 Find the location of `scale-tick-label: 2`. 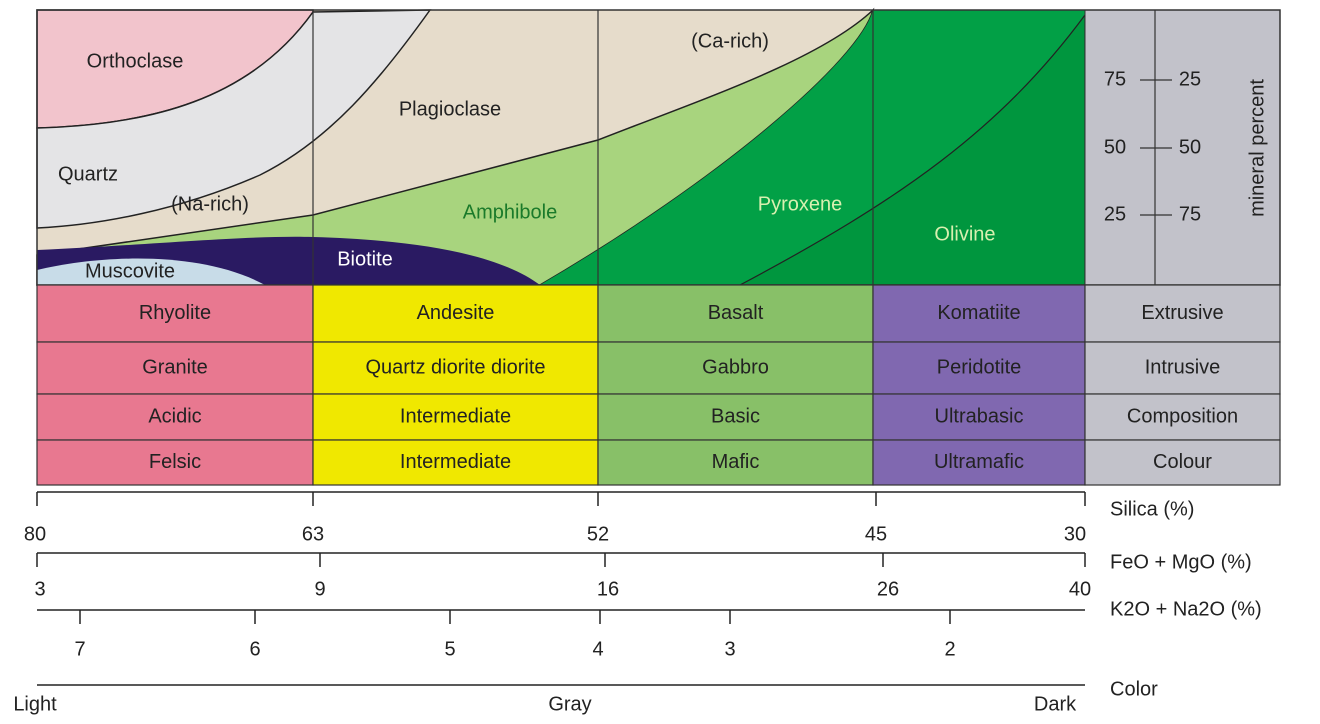

scale-tick-label: 2 is located at coordinates (949, 649).